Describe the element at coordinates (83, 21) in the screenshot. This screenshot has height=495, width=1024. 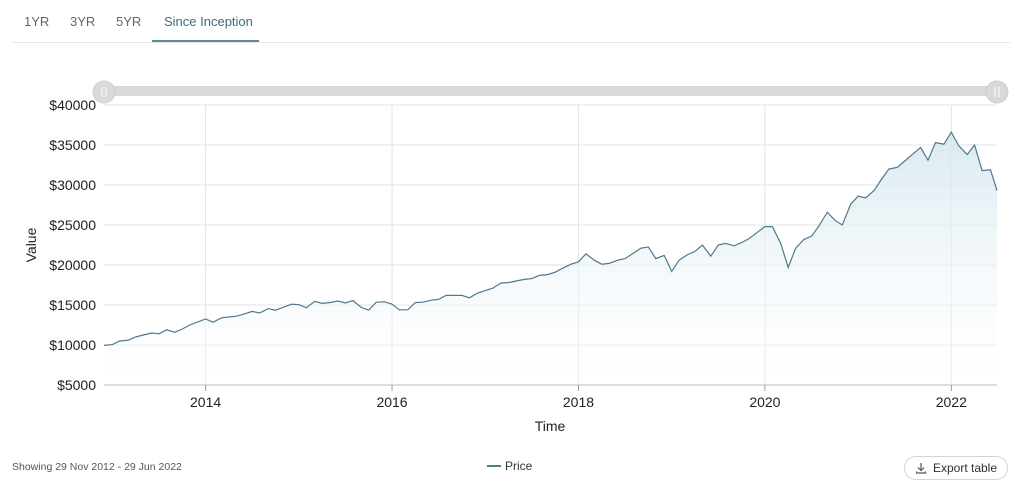
I see `tab-3yr: 3YR` at that location.